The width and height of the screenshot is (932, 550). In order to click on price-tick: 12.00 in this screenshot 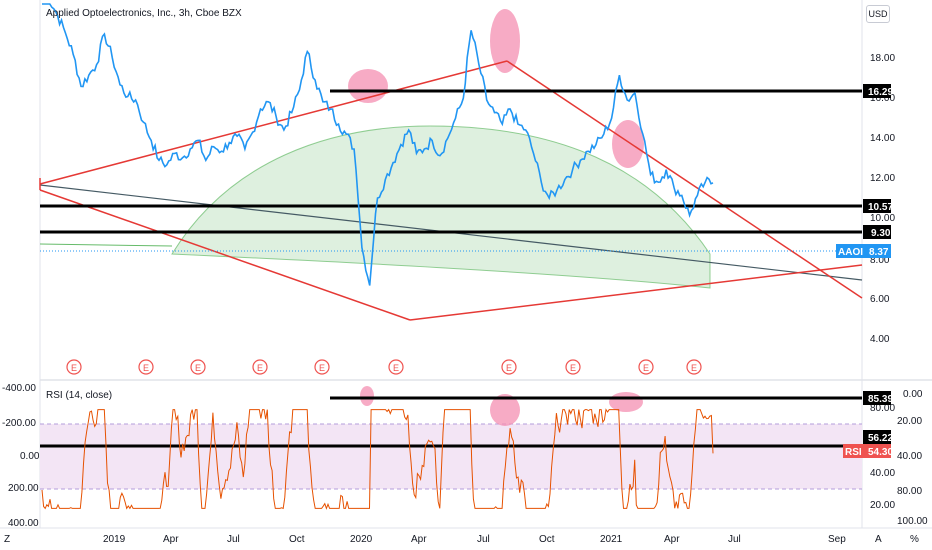, I will do `click(882, 178)`.